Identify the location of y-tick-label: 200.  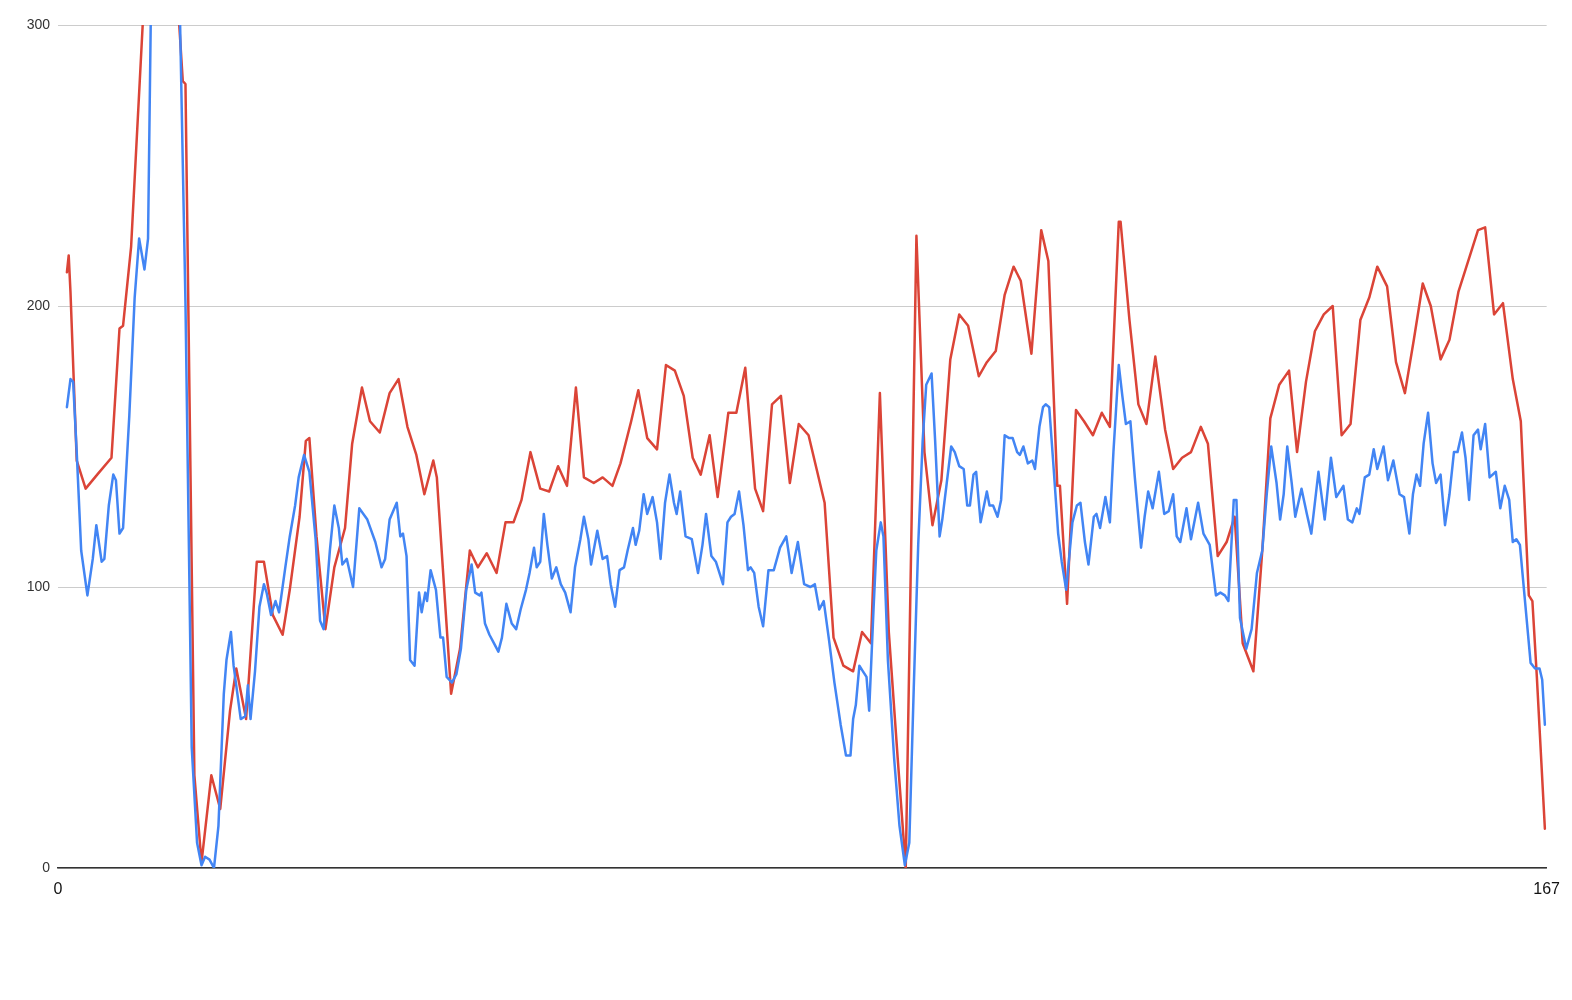
(38, 304).